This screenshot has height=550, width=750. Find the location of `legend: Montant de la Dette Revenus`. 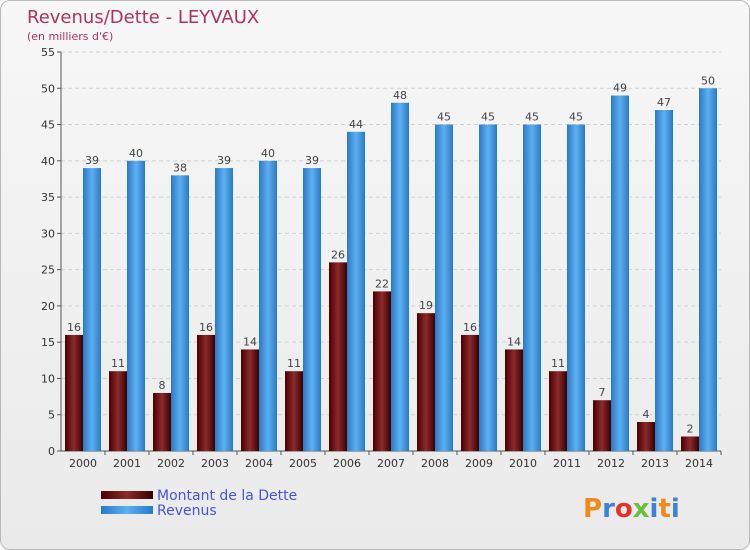

legend: Montant de la Dette Revenus is located at coordinates (199, 503).